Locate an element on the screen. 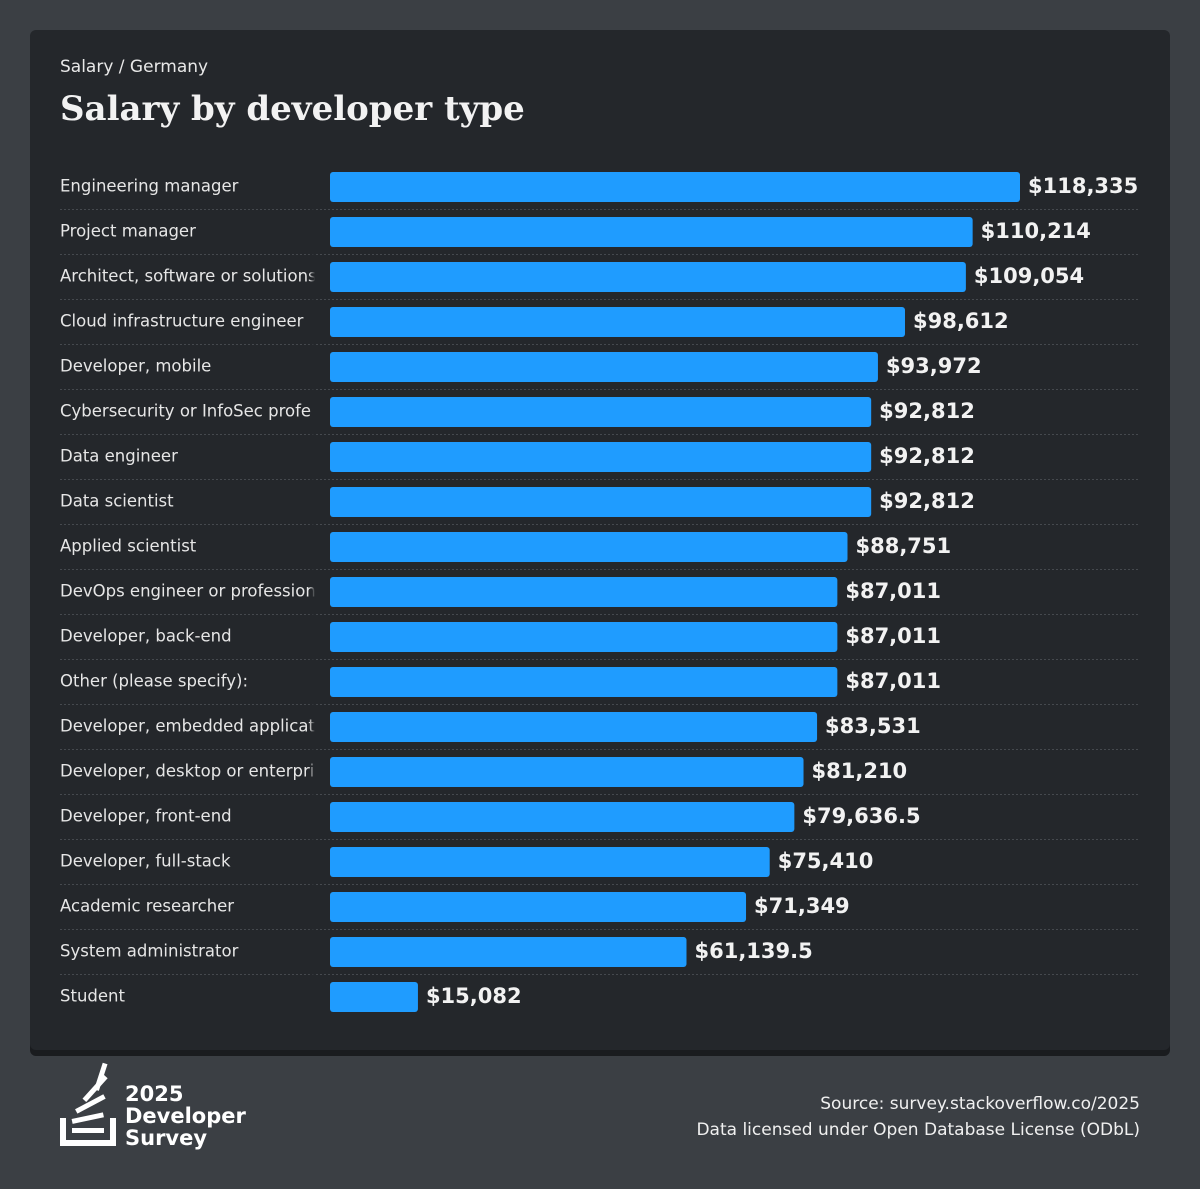 The image size is (1200, 1189). category-label: Student is located at coordinates (92, 996).